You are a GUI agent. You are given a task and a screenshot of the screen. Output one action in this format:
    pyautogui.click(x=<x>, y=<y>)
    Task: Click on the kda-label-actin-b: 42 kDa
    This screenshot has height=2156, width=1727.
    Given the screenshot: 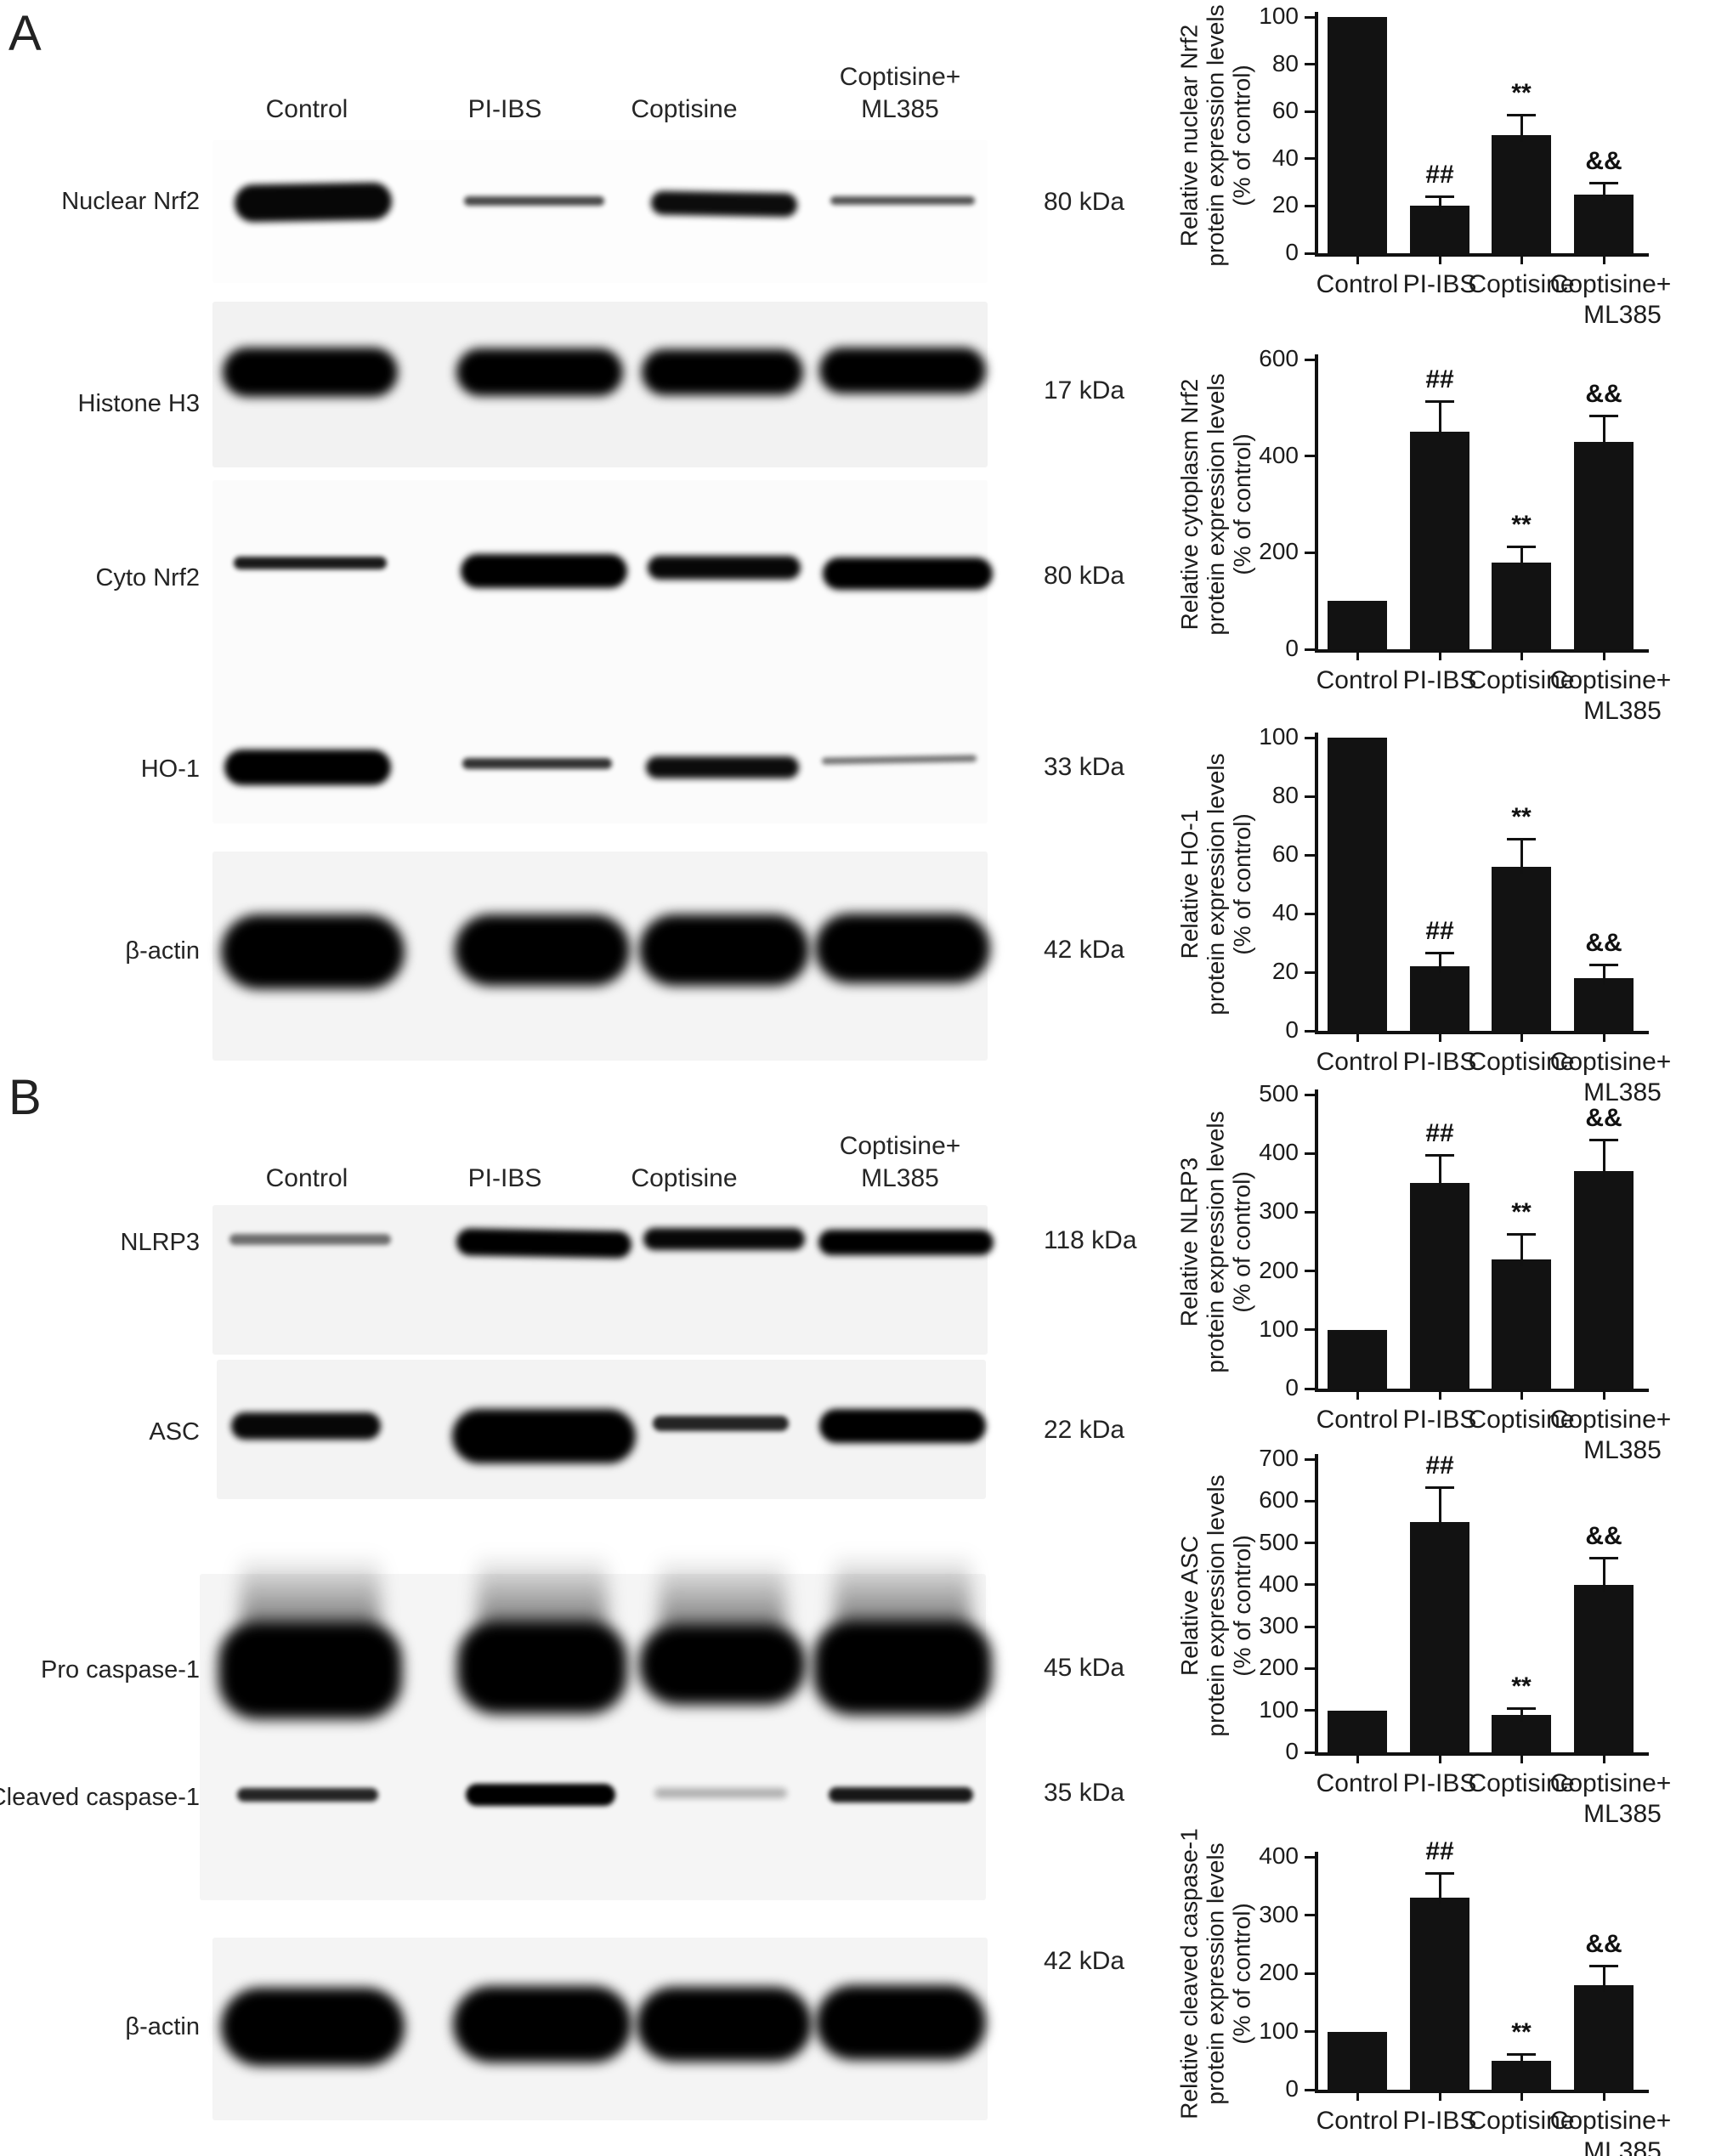 What is the action you would take?
    pyautogui.click(x=1085, y=1961)
    